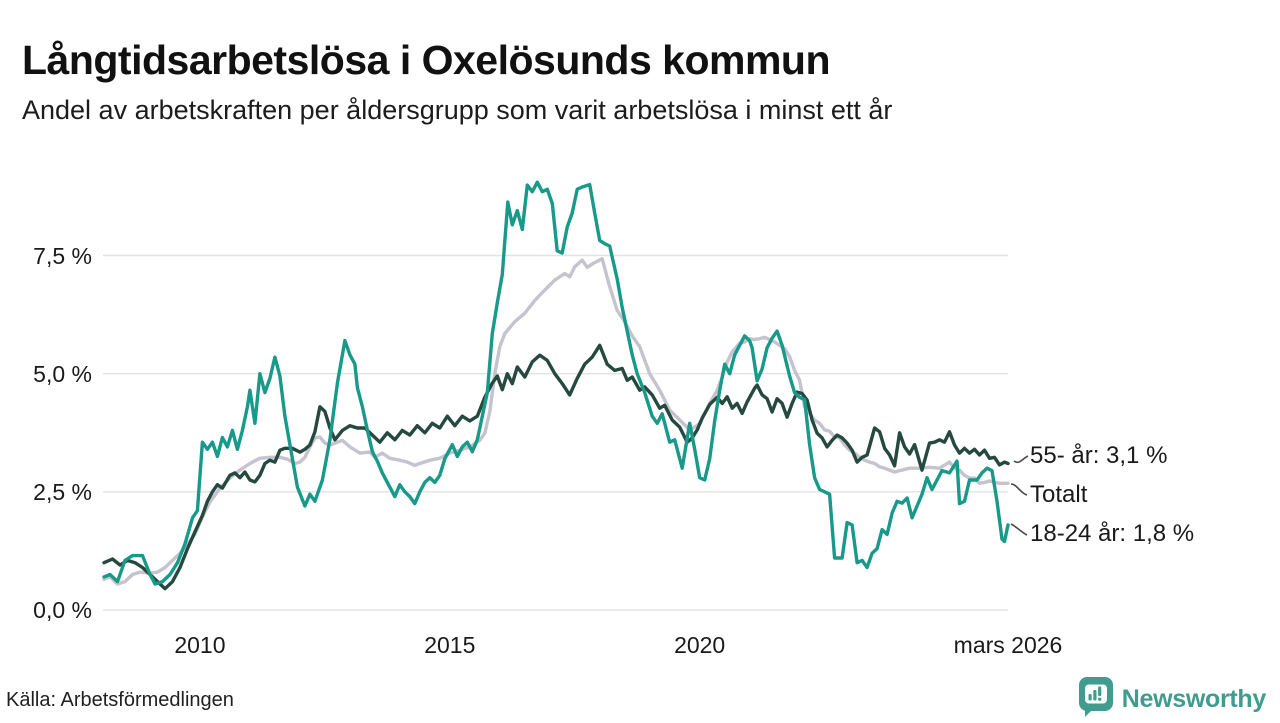 The image size is (1280, 723). Describe the element at coordinates (62, 373) in the screenshot. I see `y-tick-label: 5,0 %` at that location.